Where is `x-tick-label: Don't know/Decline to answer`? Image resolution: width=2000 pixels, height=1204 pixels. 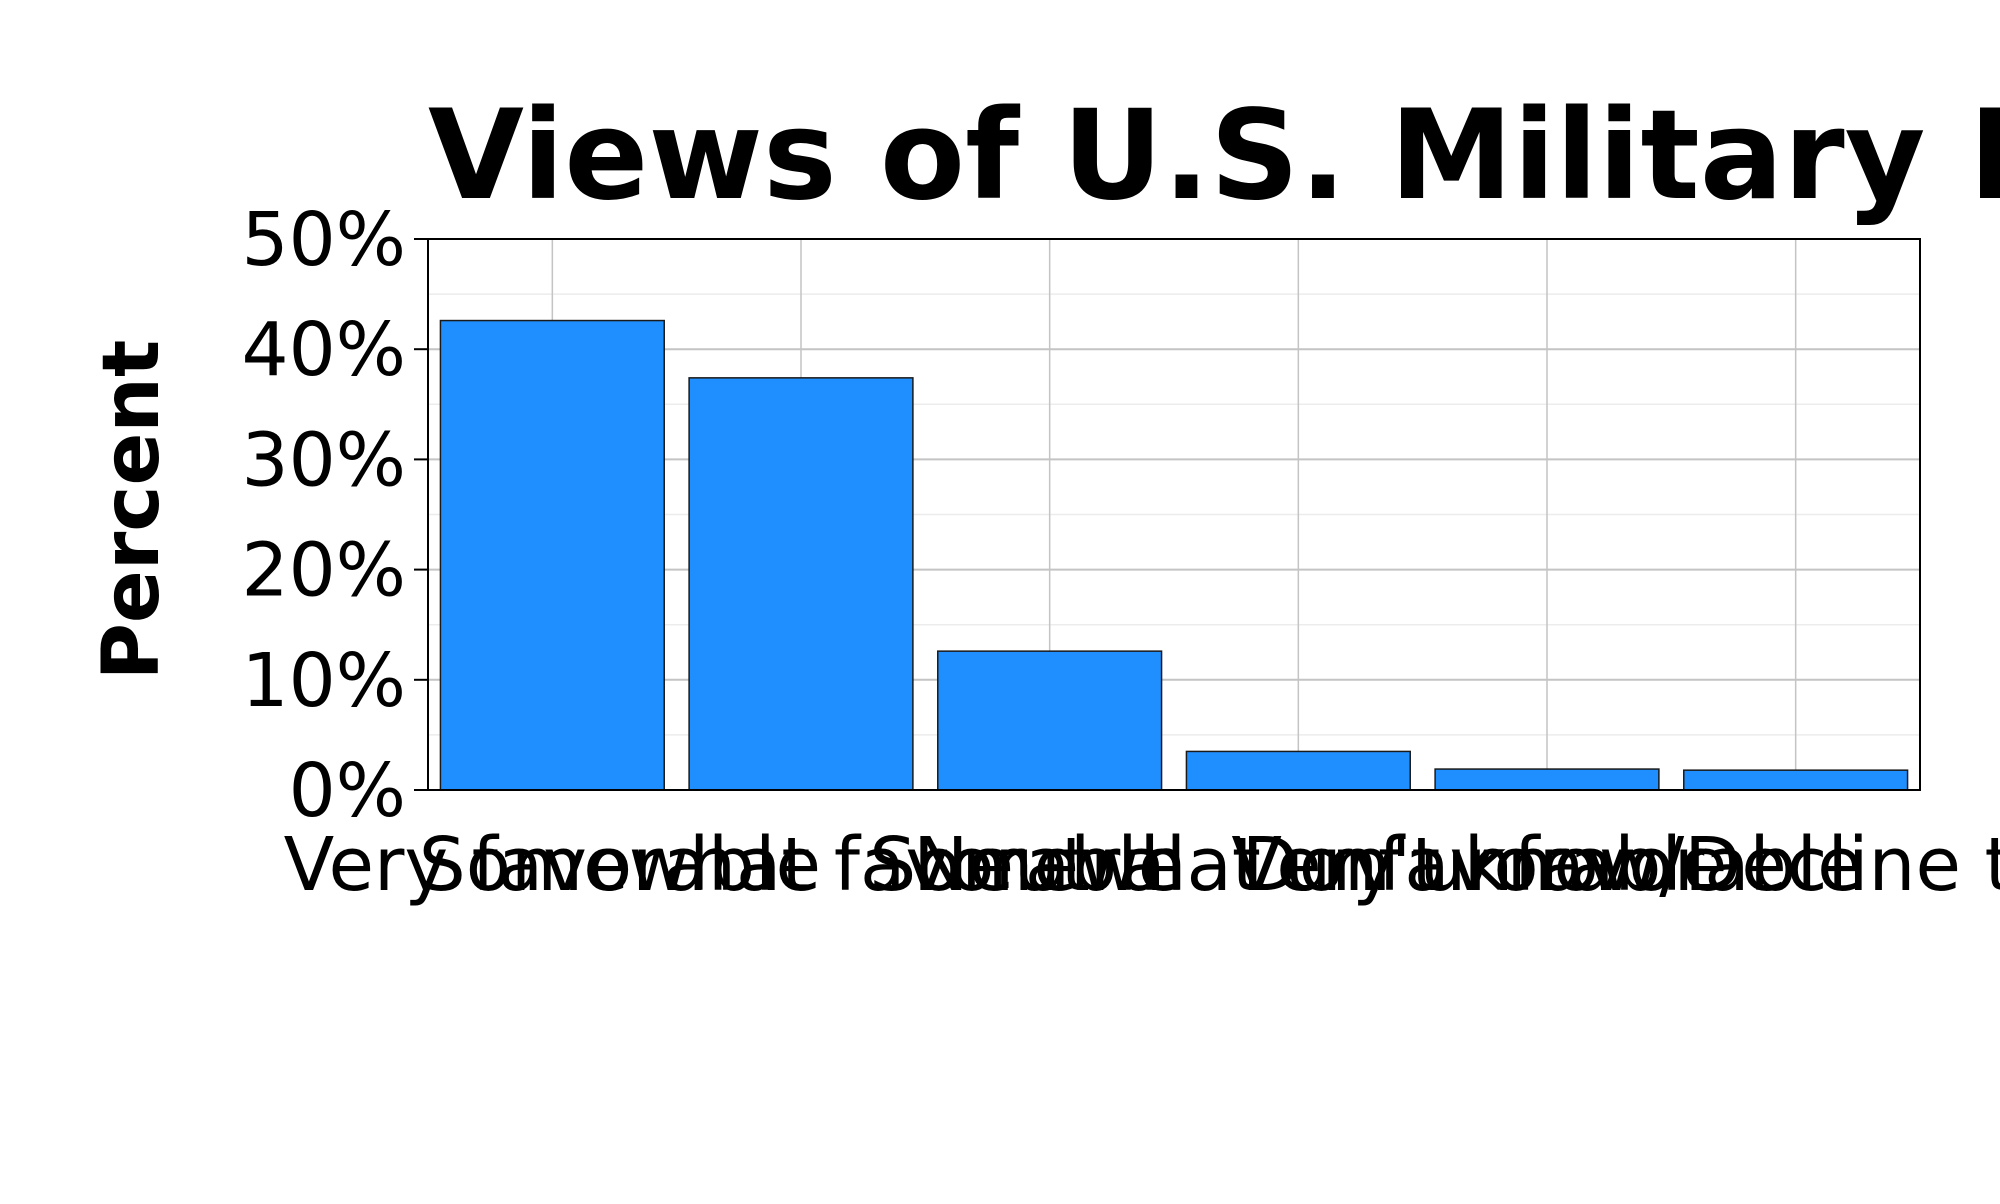 x-tick-label: Don't know/Decline to answer is located at coordinates (1621, 865).